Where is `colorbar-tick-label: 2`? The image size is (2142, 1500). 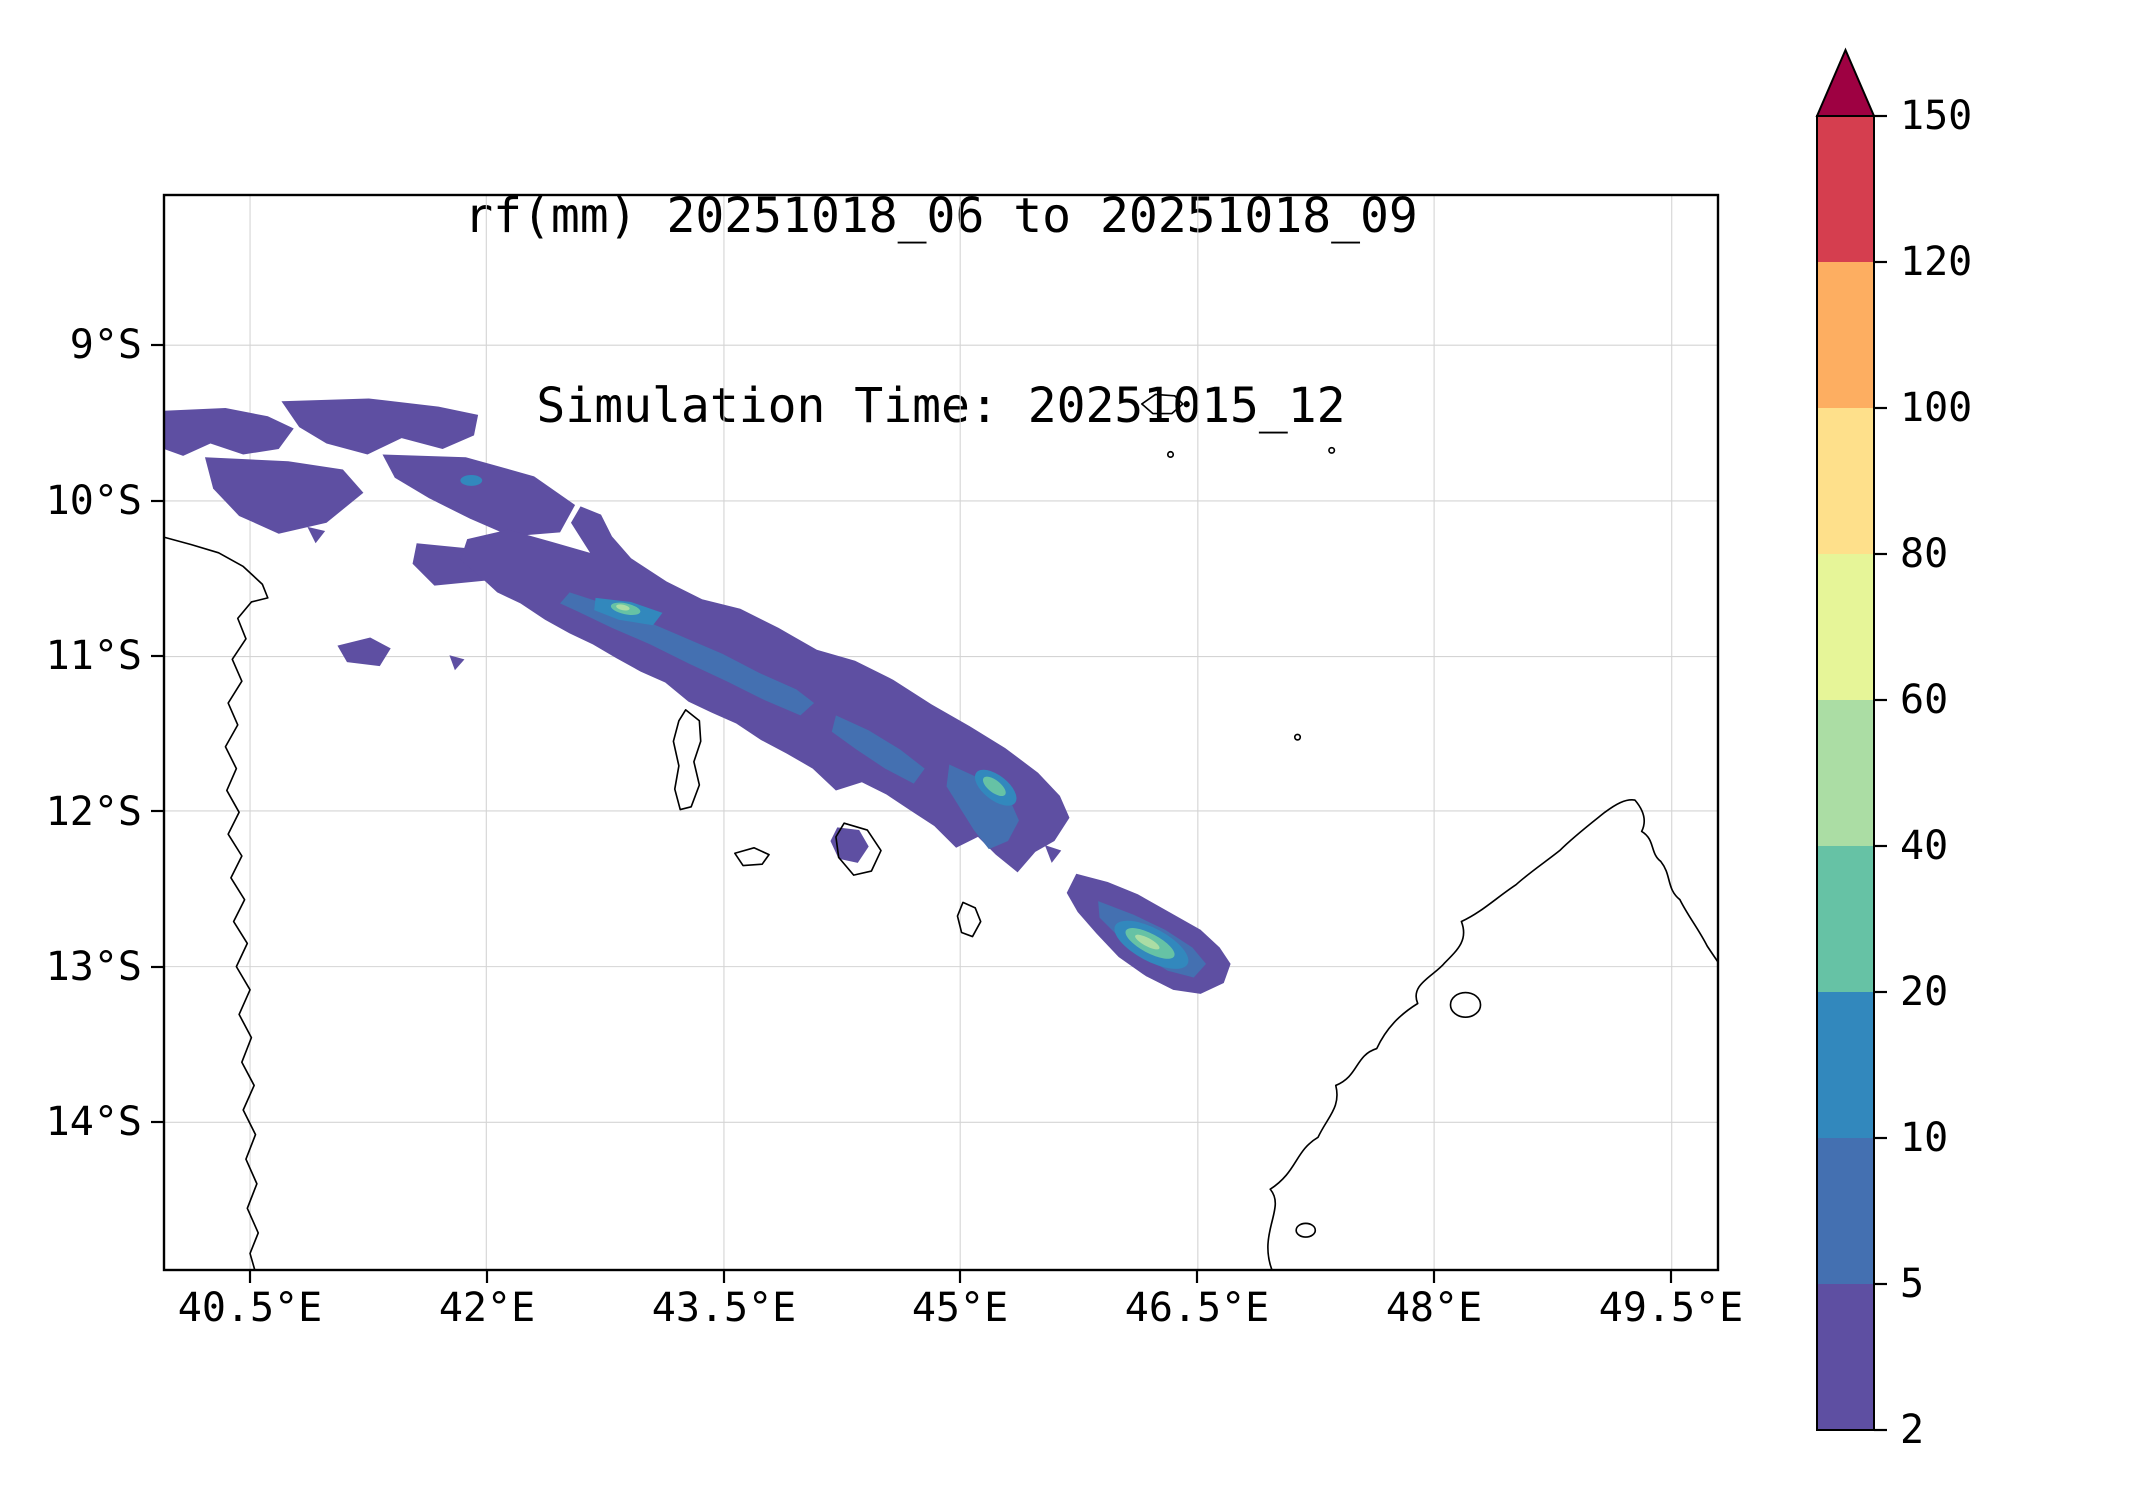
colorbar-tick-label: 2 is located at coordinates (1912, 1430).